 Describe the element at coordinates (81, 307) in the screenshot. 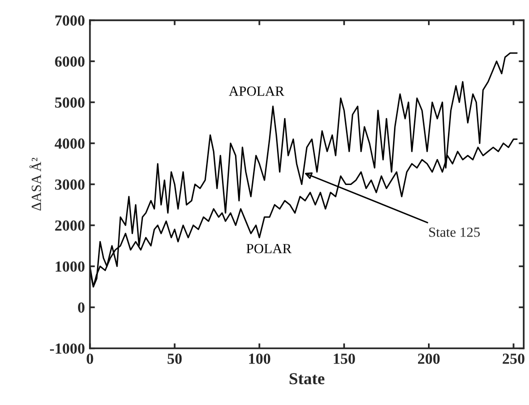

I see `y-tick-label: 0` at that location.